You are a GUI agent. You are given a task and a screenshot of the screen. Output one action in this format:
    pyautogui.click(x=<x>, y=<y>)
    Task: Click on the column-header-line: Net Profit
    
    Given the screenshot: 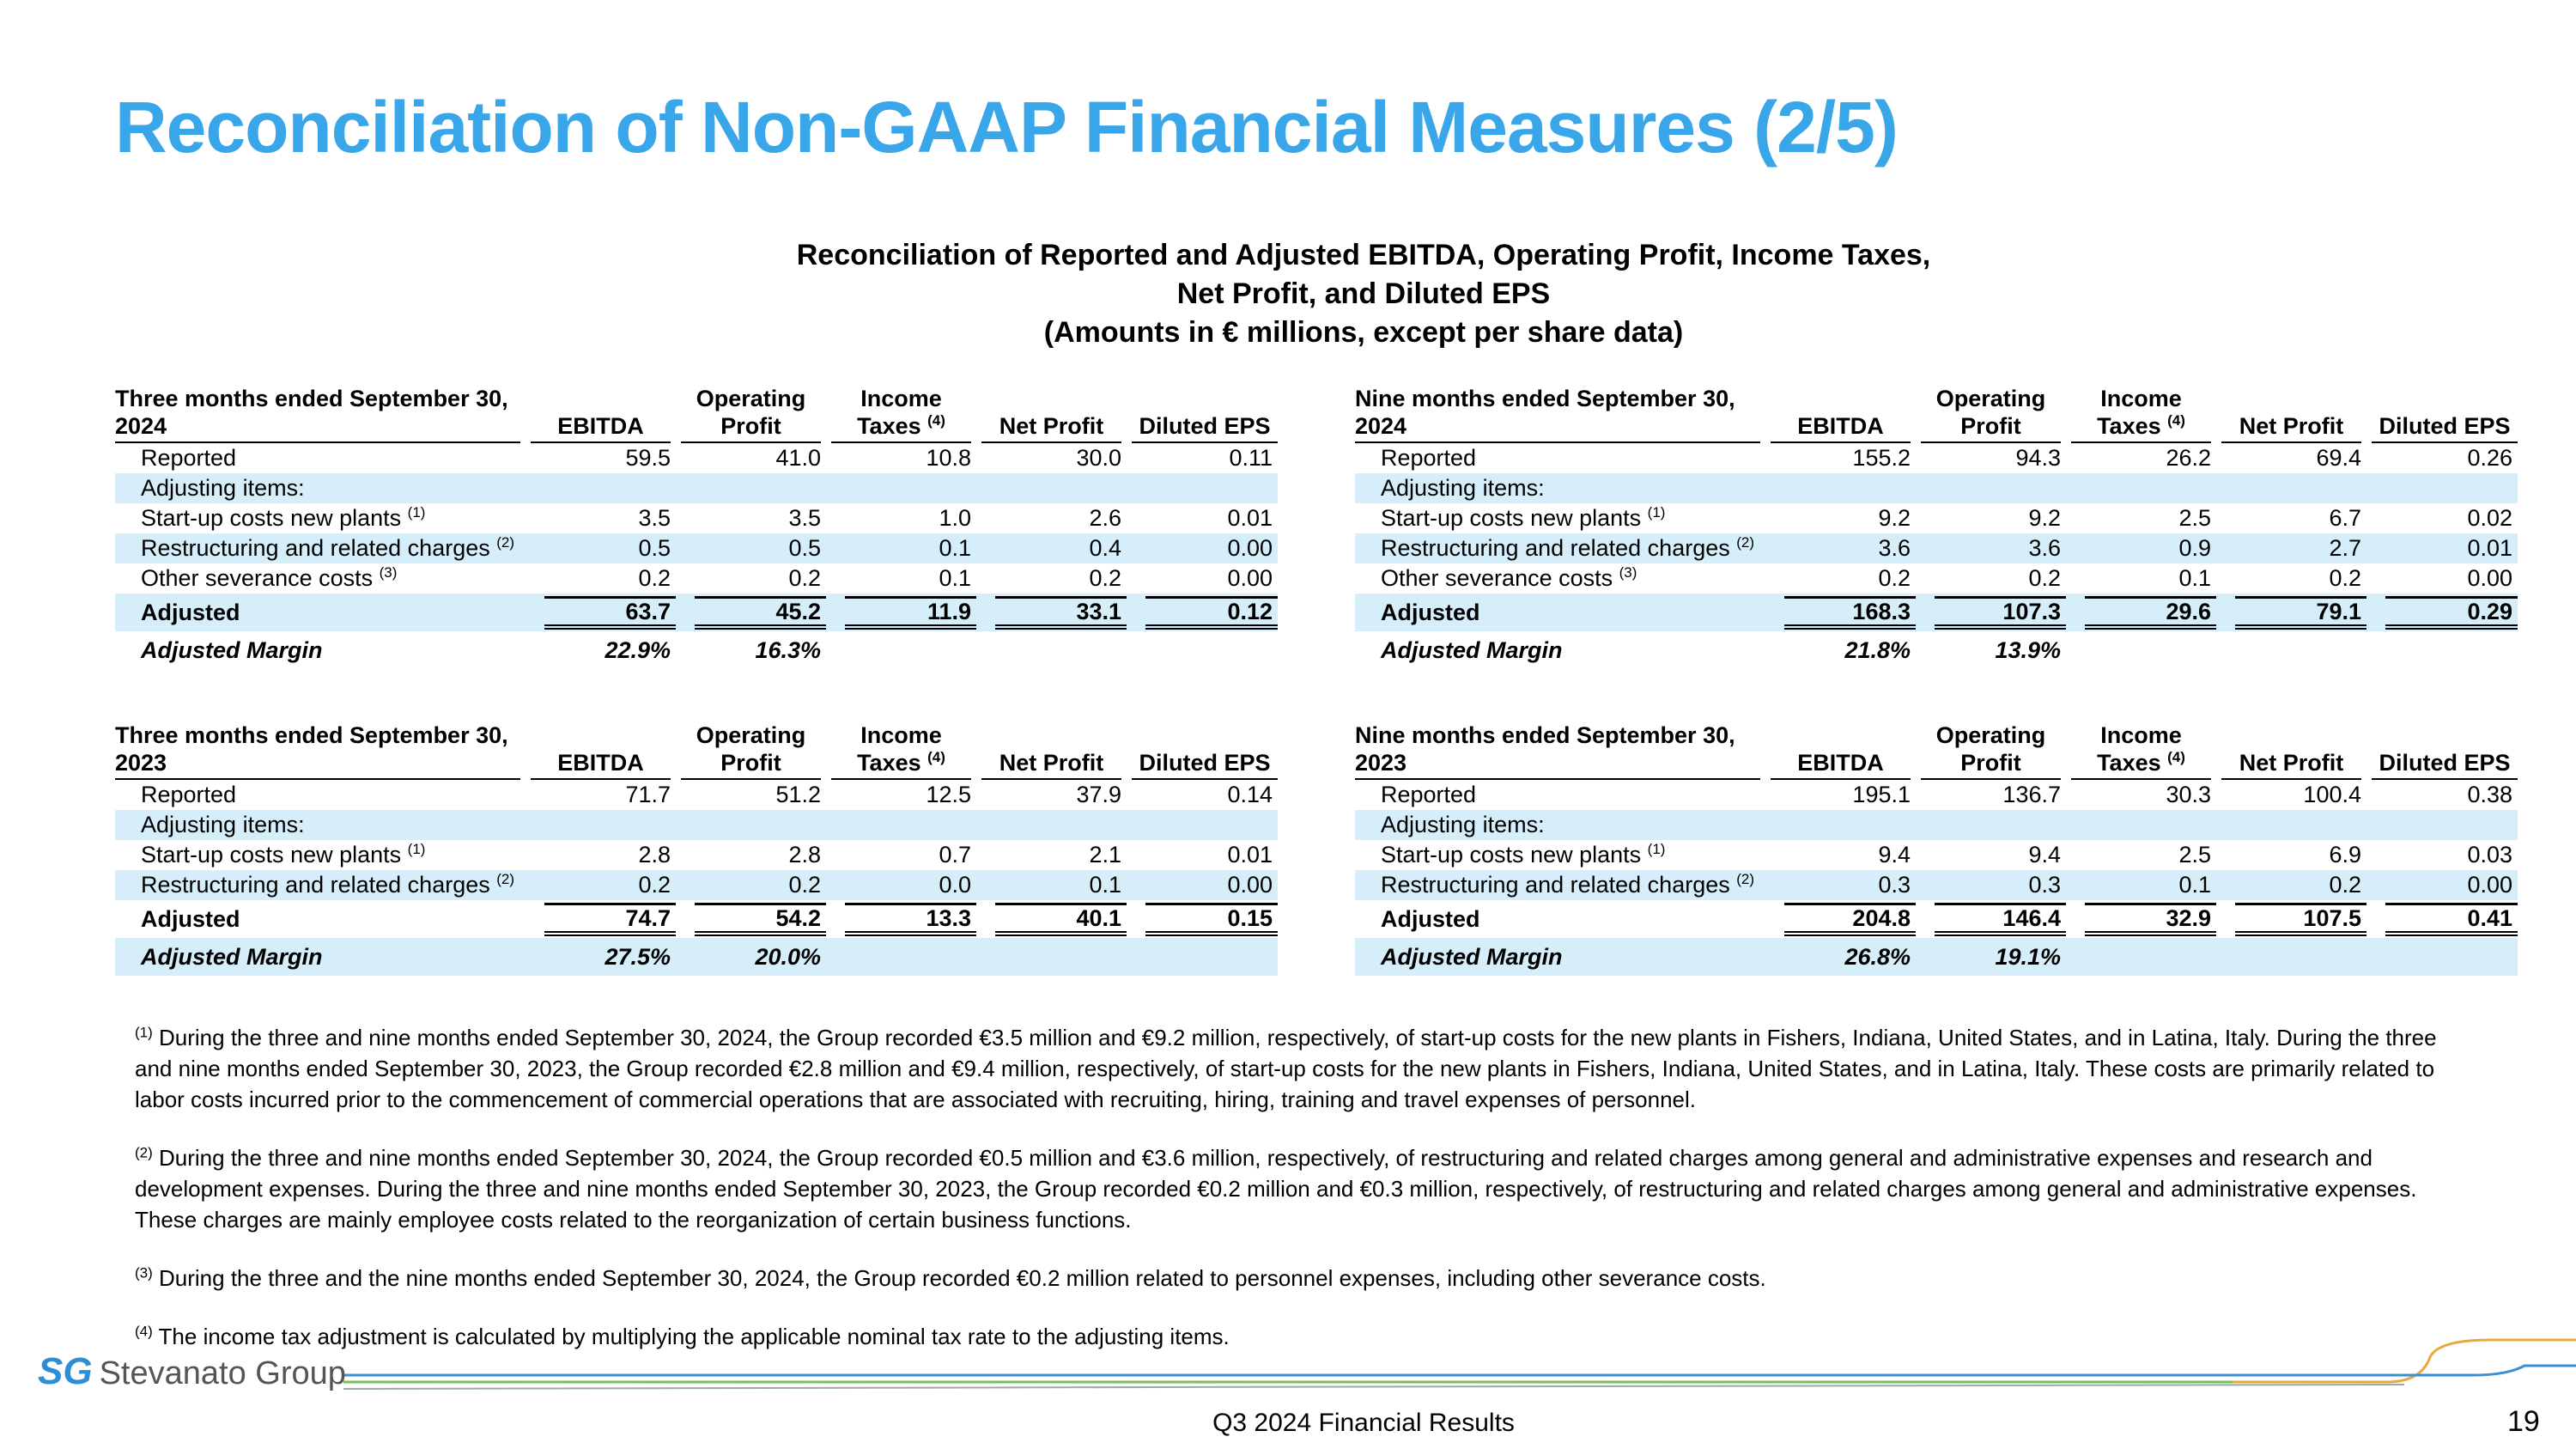 What is the action you would take?
    pyautogui.click(x=2291, y=426)
    